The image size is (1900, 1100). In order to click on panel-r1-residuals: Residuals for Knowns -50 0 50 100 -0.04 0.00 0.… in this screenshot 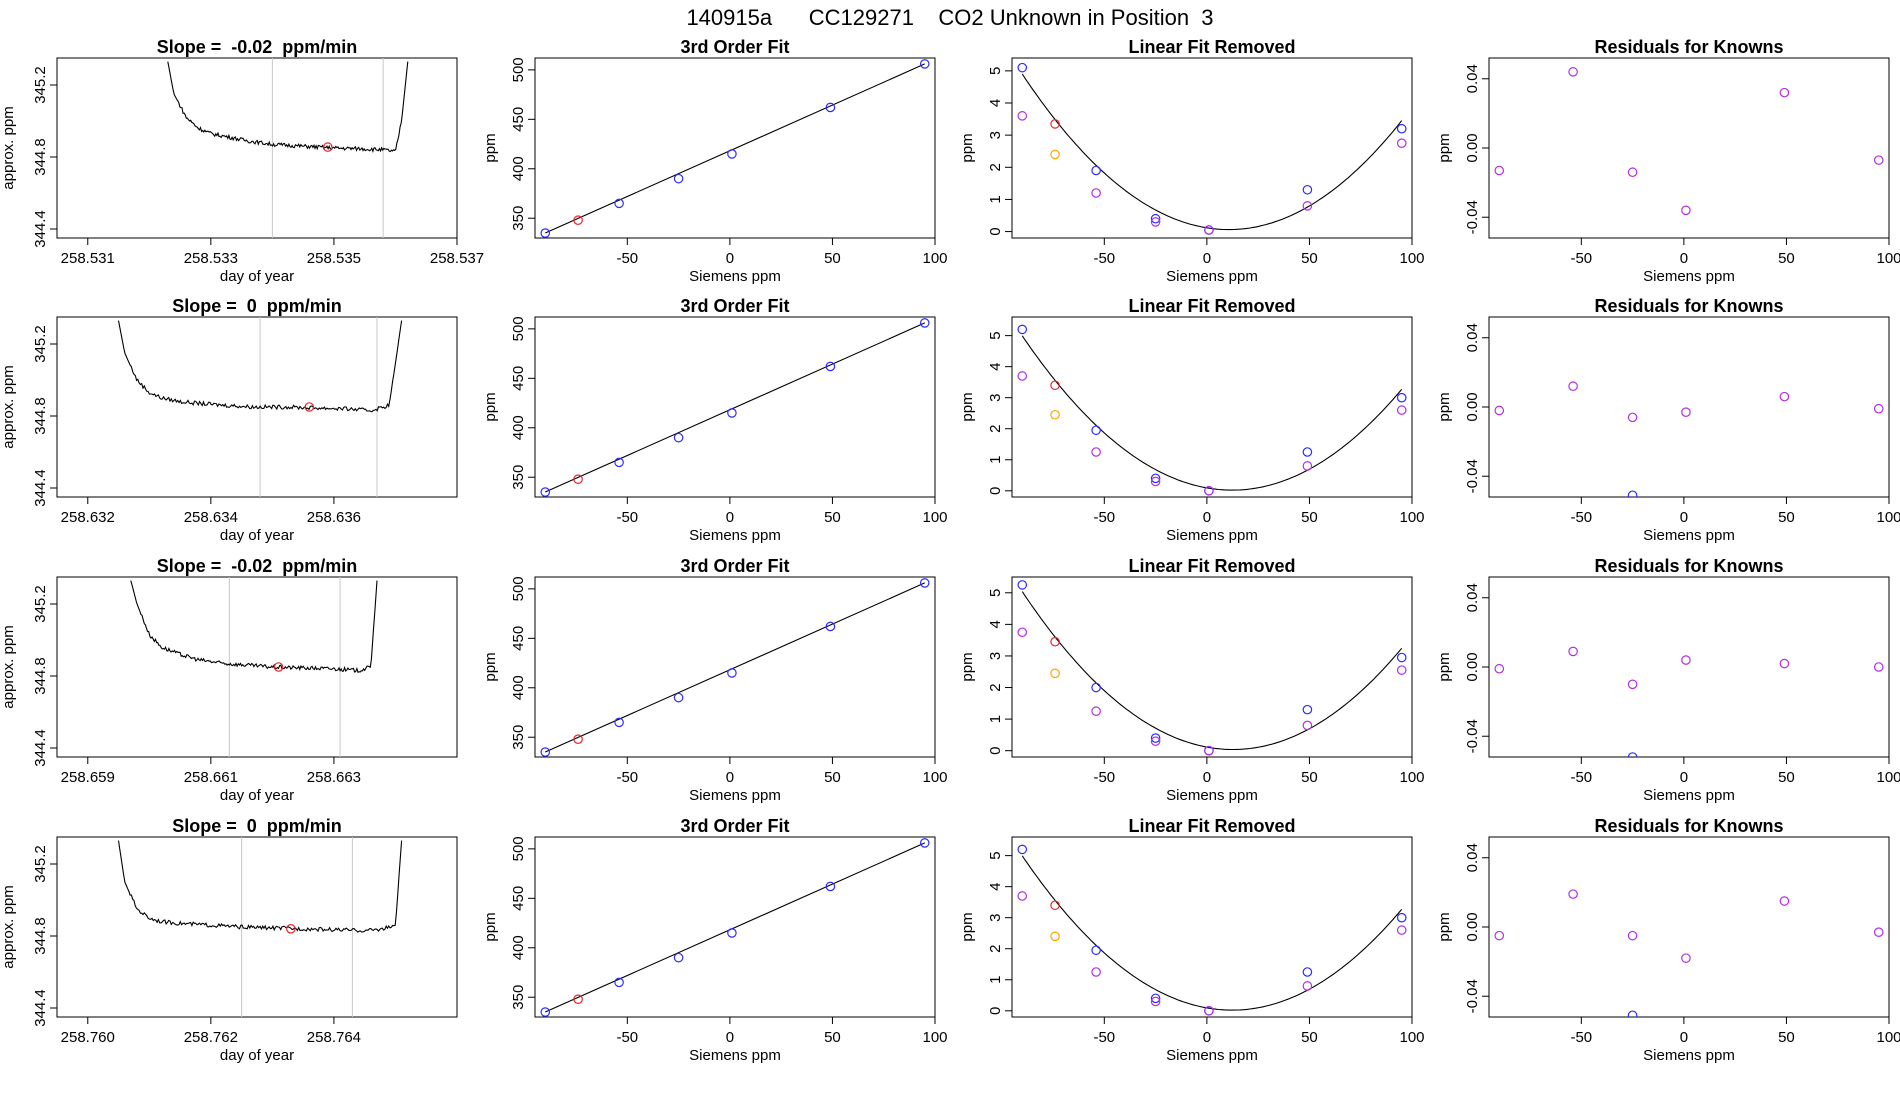, I will do `click(1668, 161)`.